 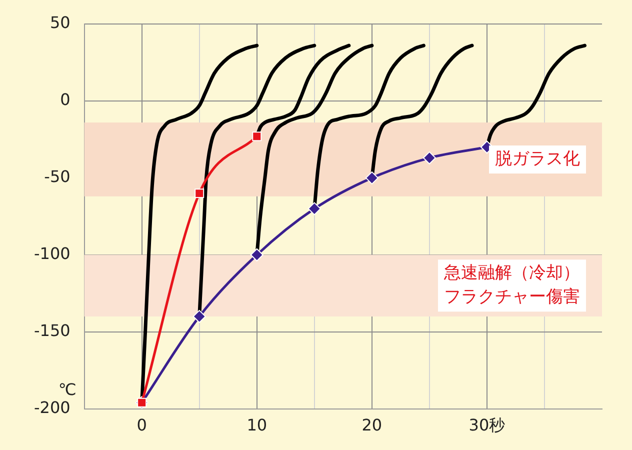 I want to click on band-label: 脱ガラス化, so click(x=537, y=158).